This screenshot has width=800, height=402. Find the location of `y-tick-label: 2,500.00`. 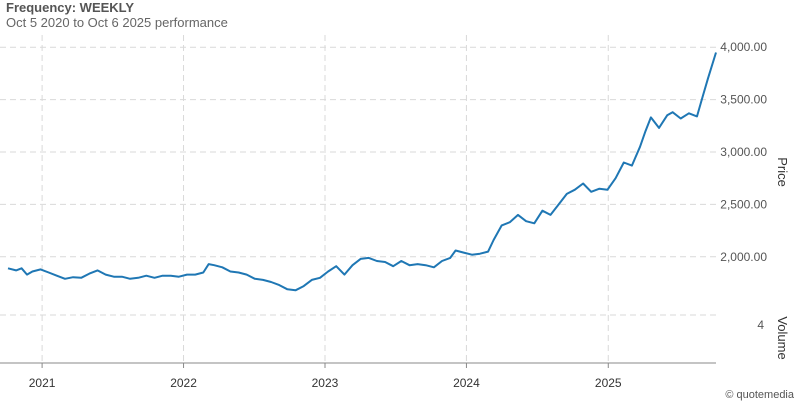

y-tick-label: 2,500.00 is located at coordinates (743, 204).